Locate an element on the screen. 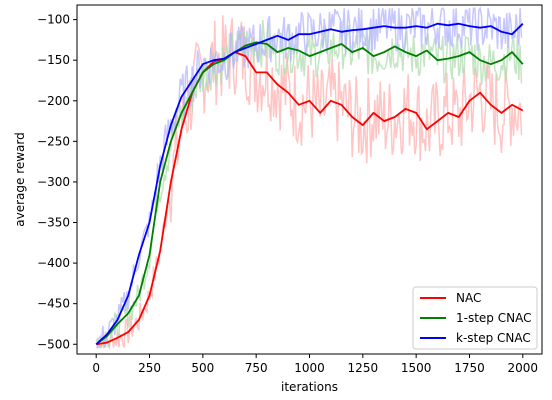  x-tick-label: 500 is located at coordinates (202, 368).